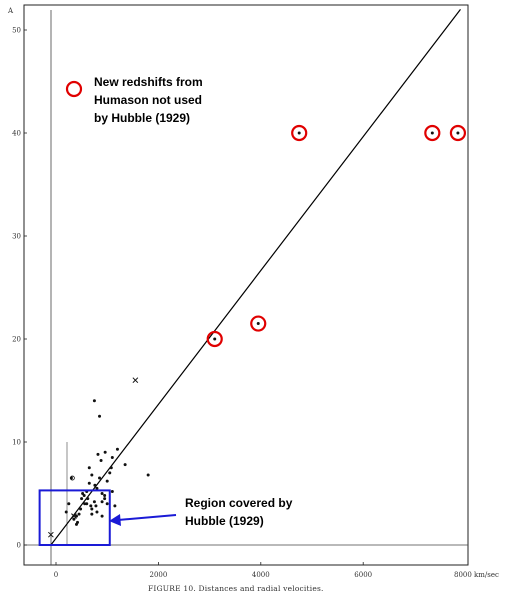  What do you see at coordinates (158, 575) in the screenshot?
I see `x-tick-label: 2000` at bounding box center [158, 575].